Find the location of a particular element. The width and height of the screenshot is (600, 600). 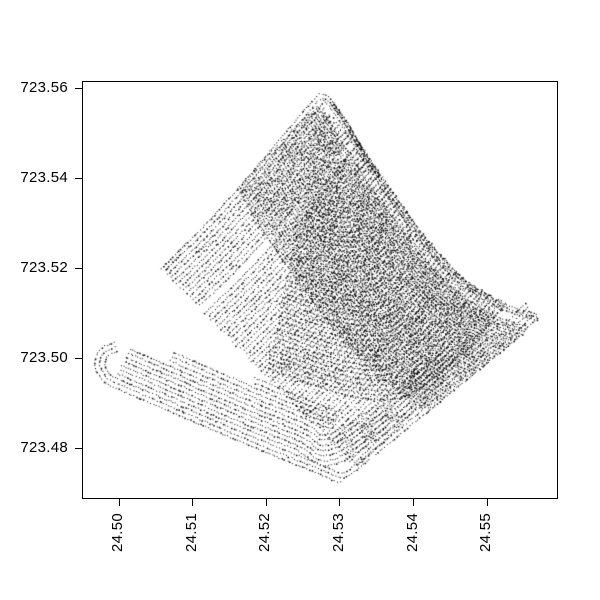

x-axis-tick-label-text: 24.52 is located at coordinates (265, 533).